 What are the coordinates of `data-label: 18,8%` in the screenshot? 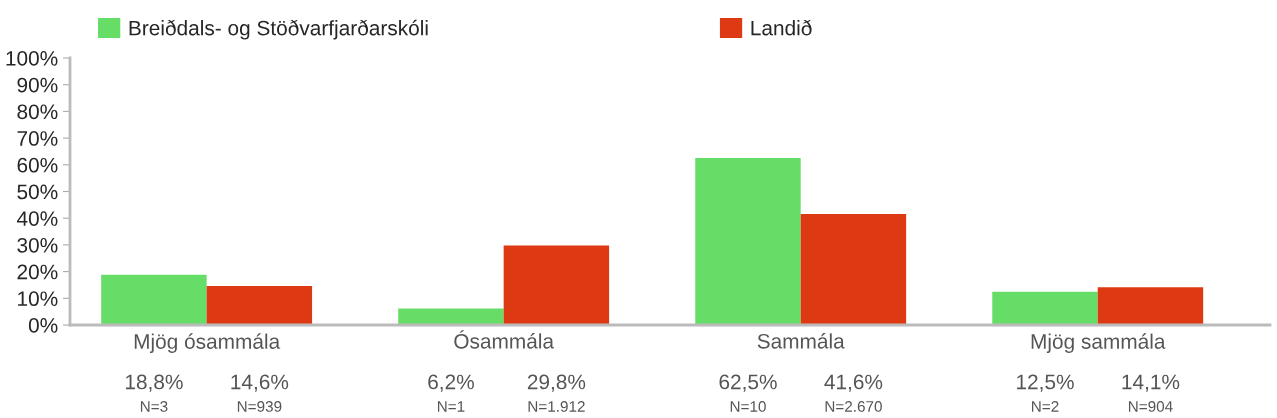 It's located at (154, 383).